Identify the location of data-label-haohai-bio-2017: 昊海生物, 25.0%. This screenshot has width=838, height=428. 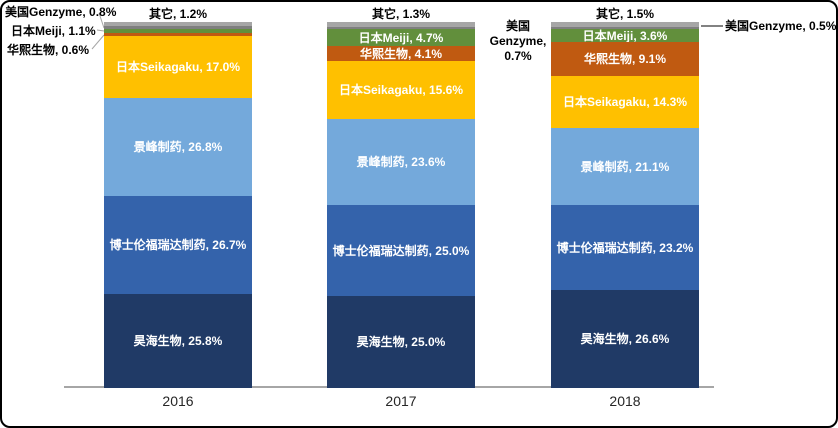
(401, 342).